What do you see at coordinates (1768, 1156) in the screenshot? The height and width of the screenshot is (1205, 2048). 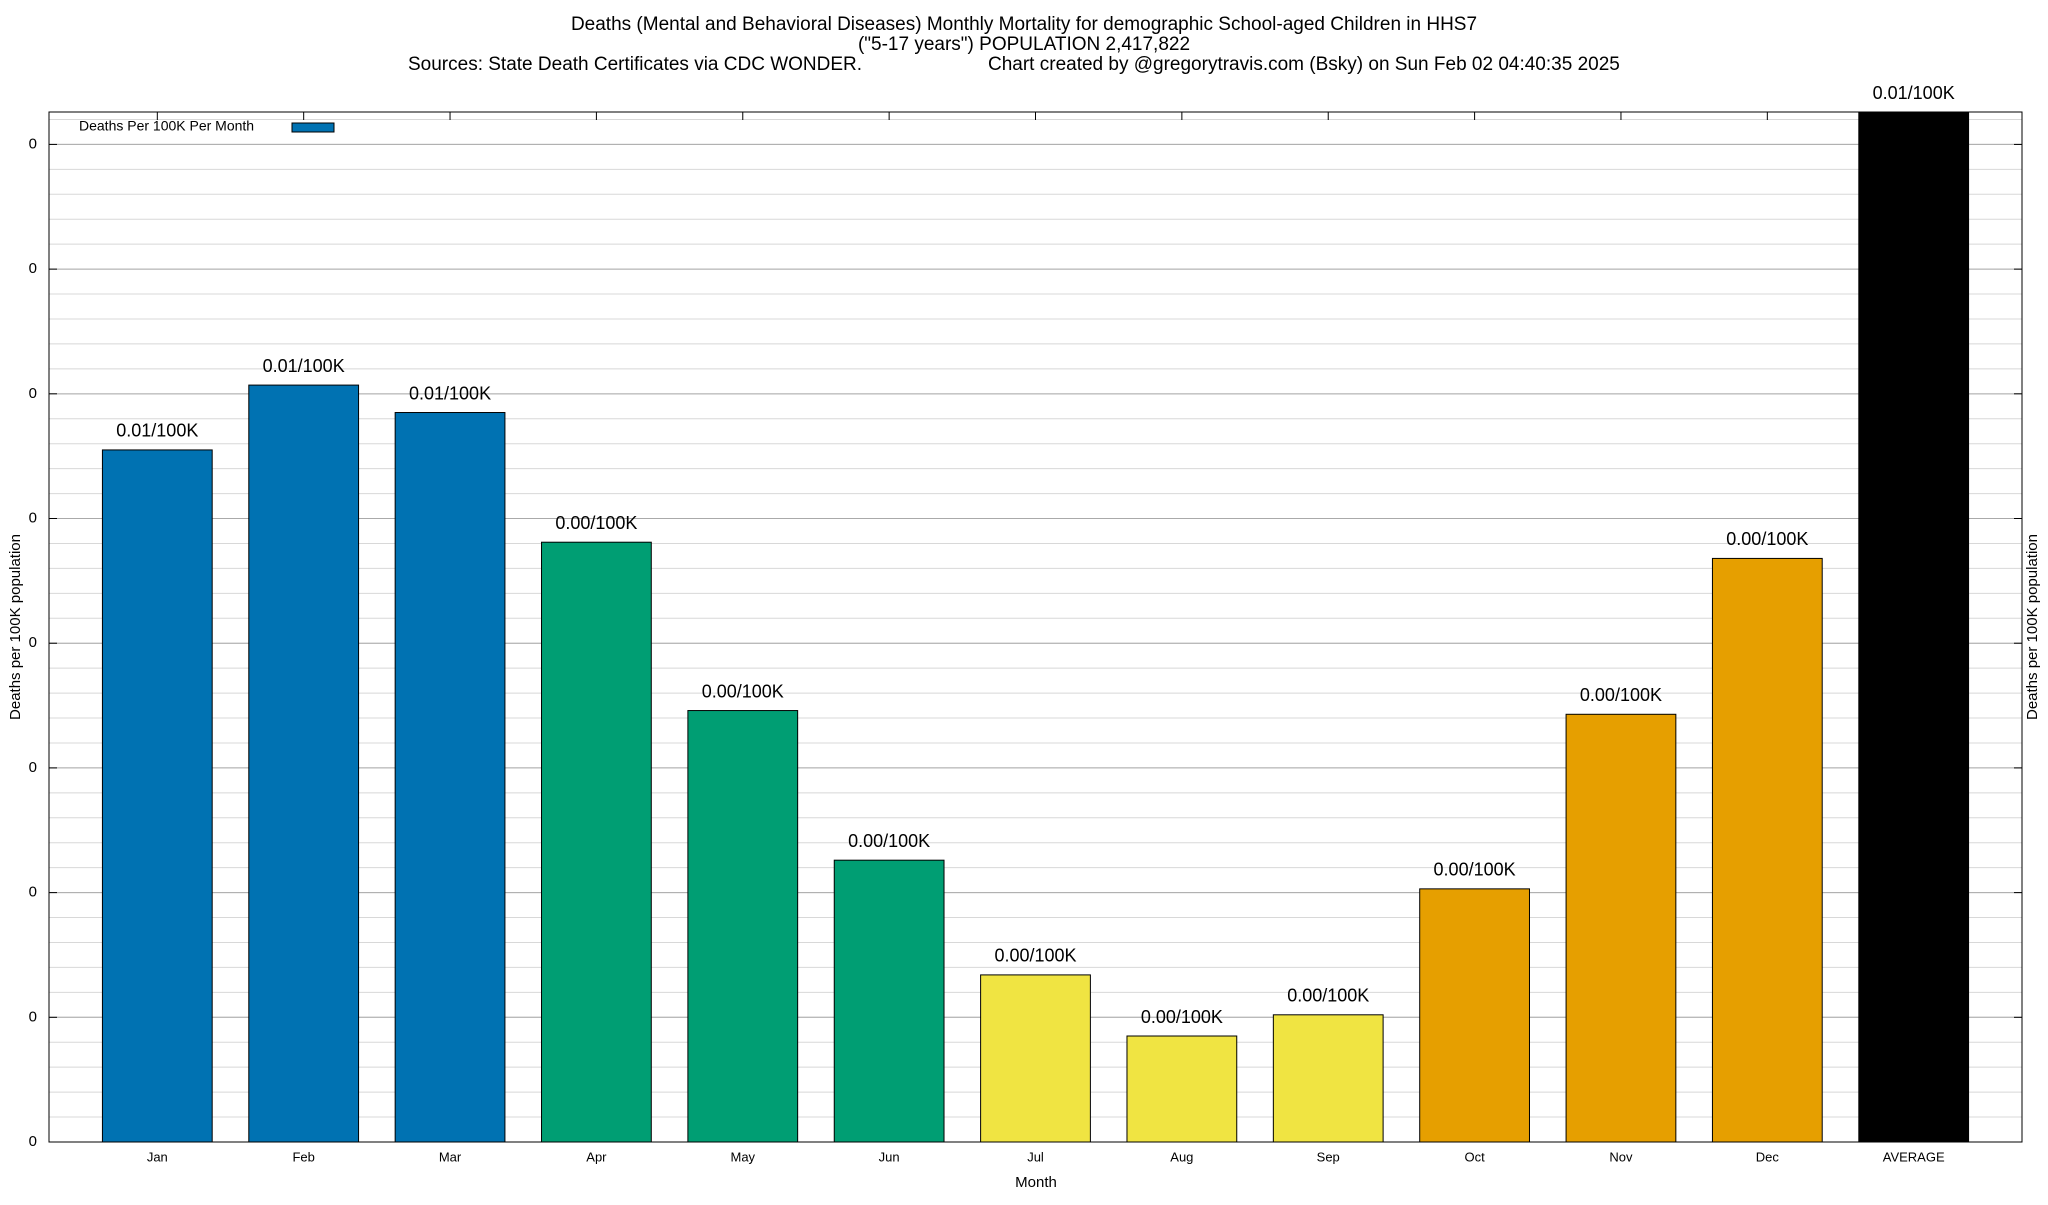 I see `x-tick-label: Dec` at bounding box center [1768, 1156].